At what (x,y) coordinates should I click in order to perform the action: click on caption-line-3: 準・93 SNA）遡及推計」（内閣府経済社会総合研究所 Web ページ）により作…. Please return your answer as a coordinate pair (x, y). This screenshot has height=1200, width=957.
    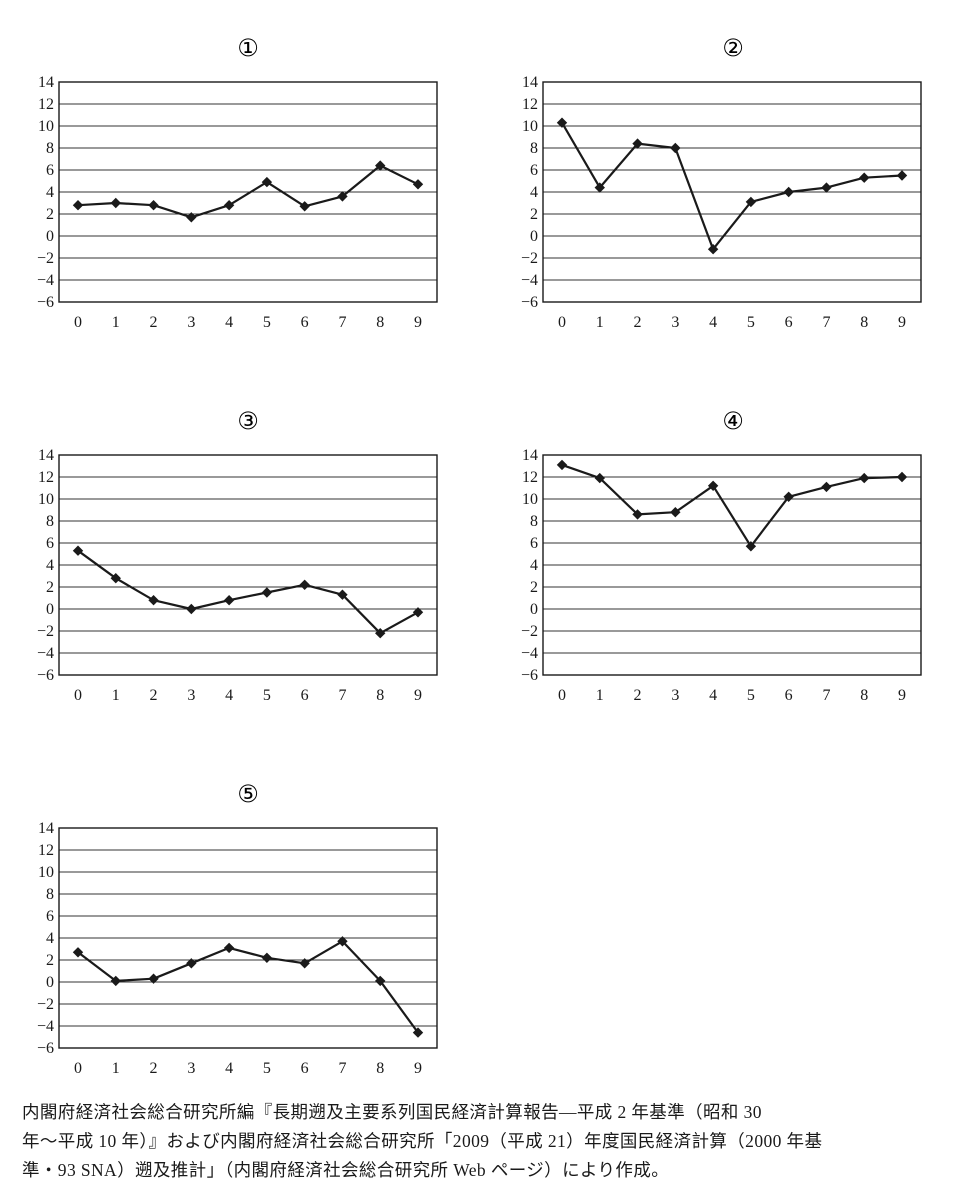
    Looking at the image, I should click on (346, 1170).